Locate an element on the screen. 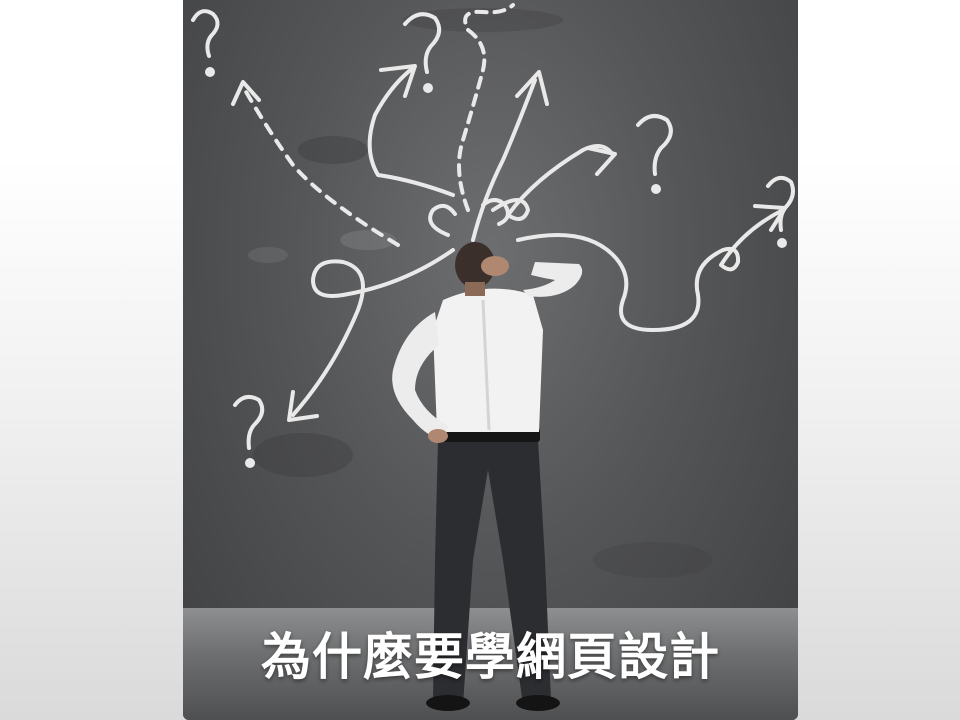 The height and width of the screenshot is (720, 960). person-illustration is located at coordinates (487, 476).